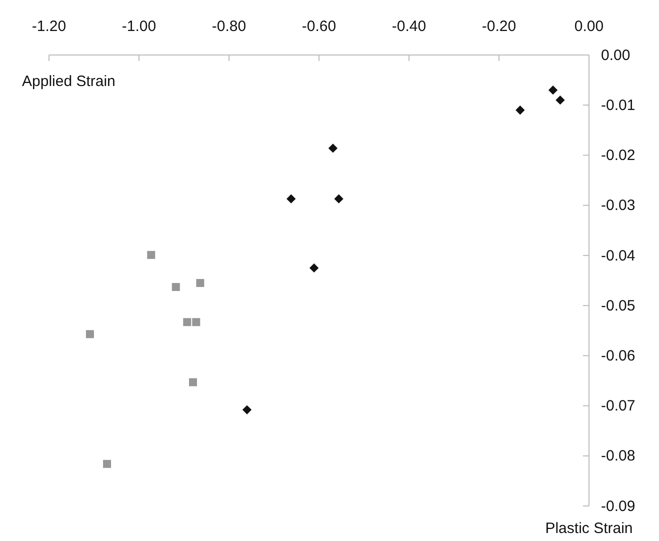  Describe the element at coordinates (618, 155) in the screenshot. I see `y-tick-label: -0.02` at that location.